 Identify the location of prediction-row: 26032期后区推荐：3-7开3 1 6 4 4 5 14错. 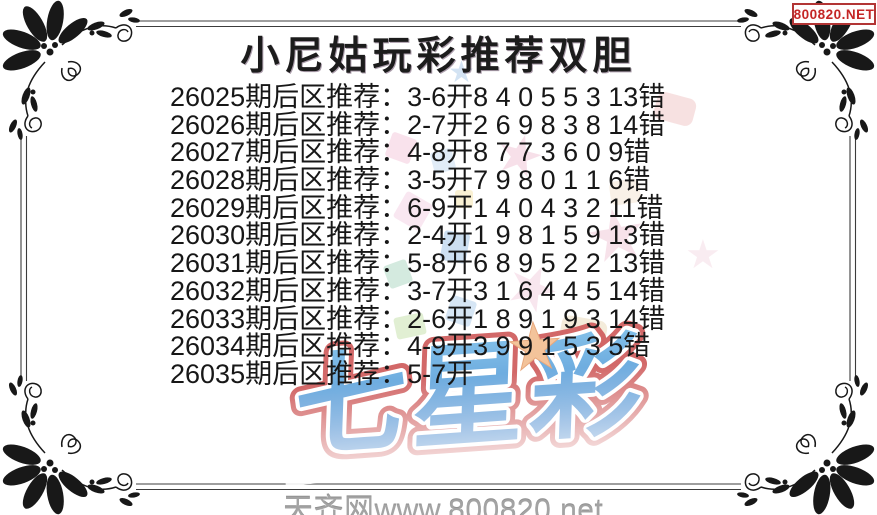
(418, 290).